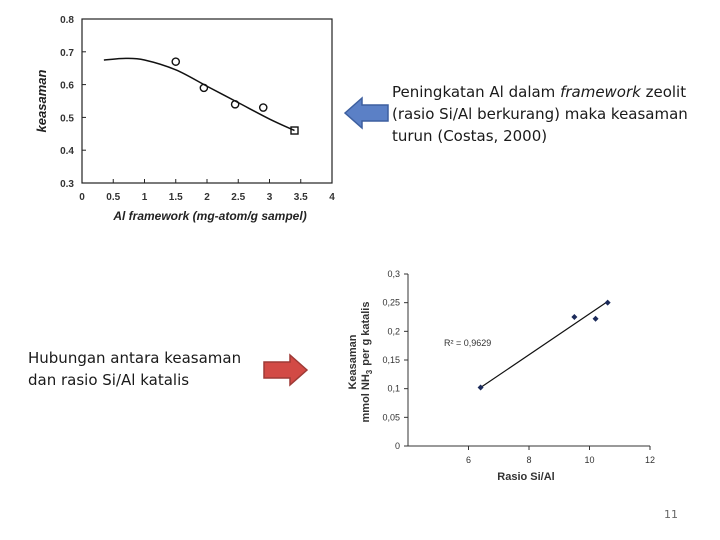 This screenshot has height=540, width=720. Describe the element at coordinates (468, 460) in the screenshot. I see `chart2-x-tick-label: 6` at that location.